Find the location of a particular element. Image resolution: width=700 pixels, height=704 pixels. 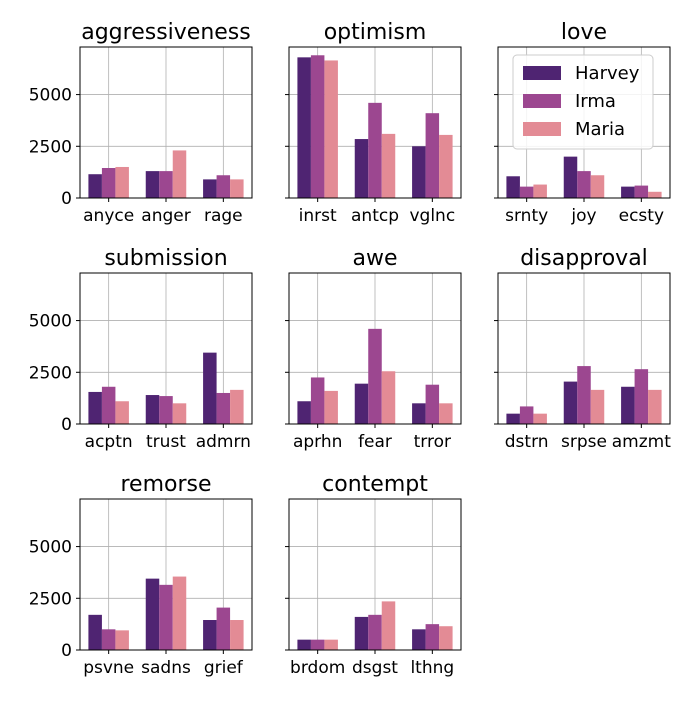

x-tick-label: dstrn is located at coordinates (527, 442).